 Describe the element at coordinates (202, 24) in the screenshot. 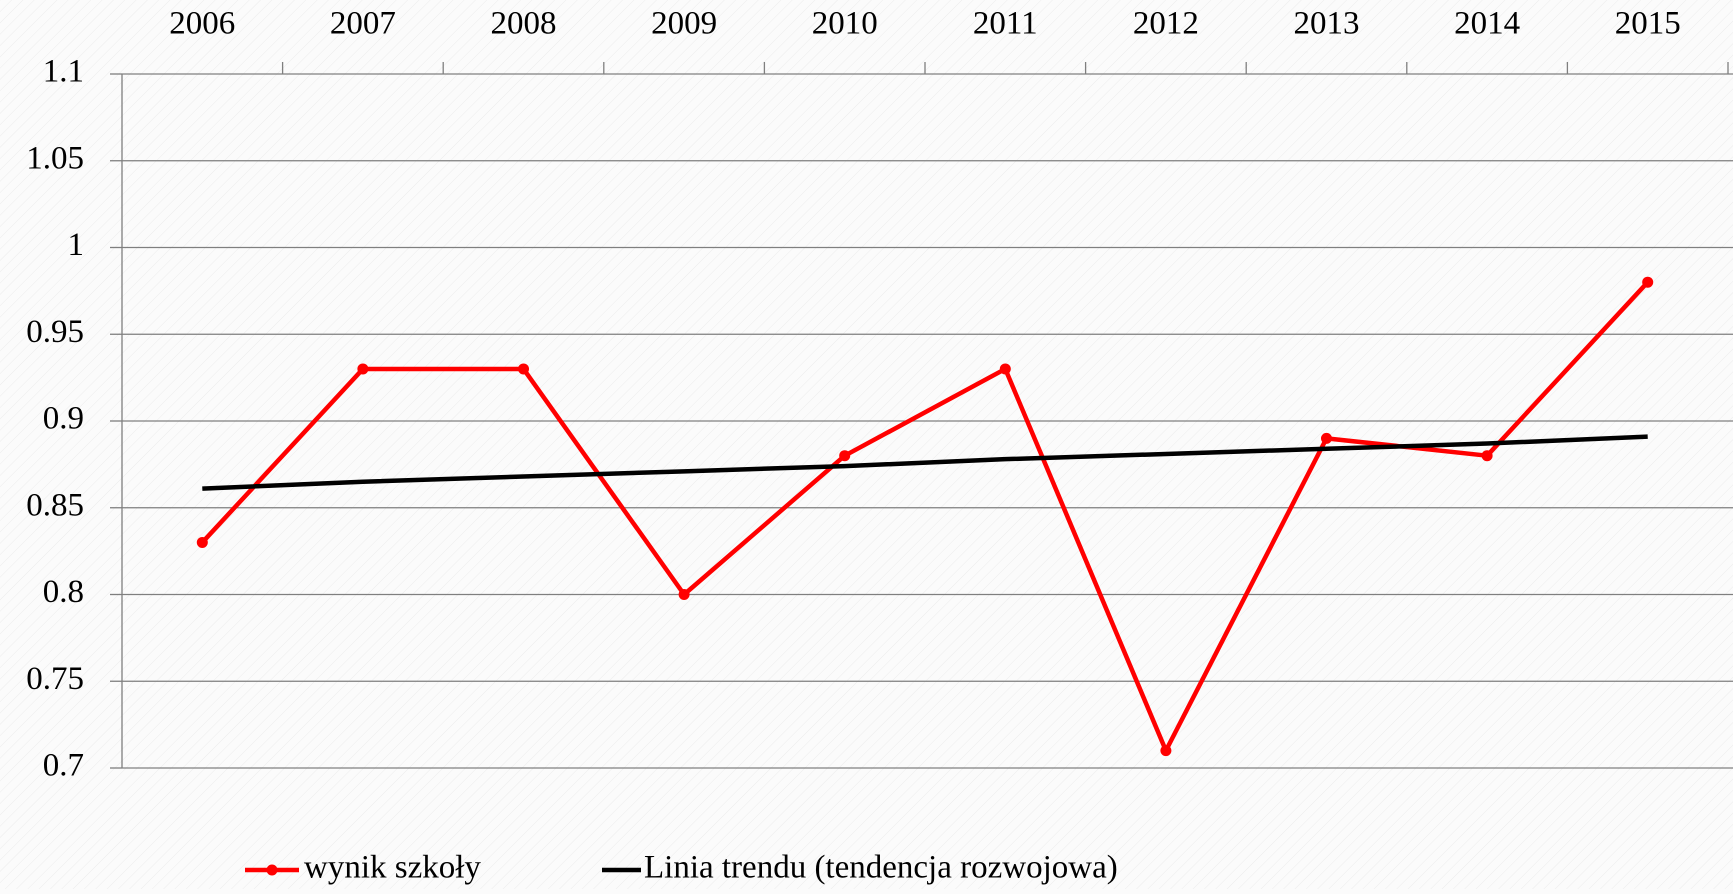

I see `x-tick-label: 2006` at that location.